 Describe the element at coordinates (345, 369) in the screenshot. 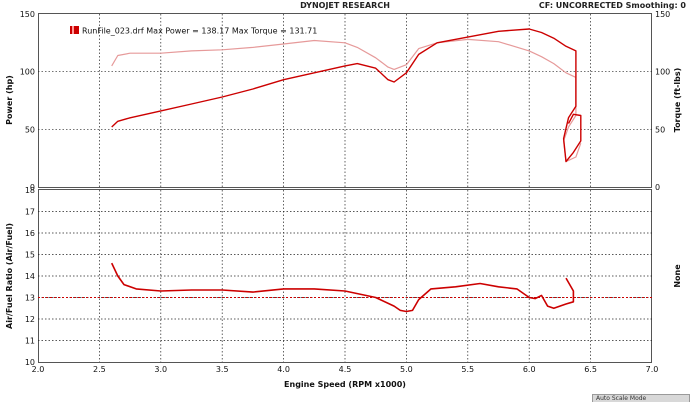

I see `x-tick-label: 4.5` at that location.